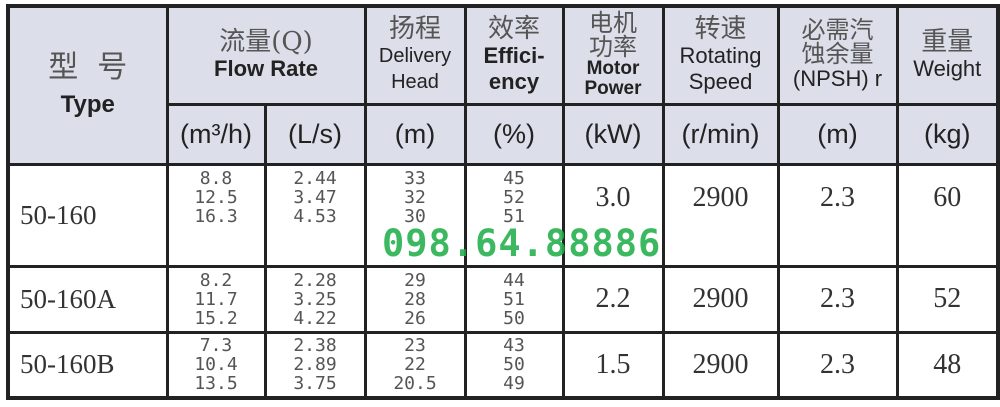  I want to click on header-flow: 流量(Q) Flow Rate, so click(266, 55).